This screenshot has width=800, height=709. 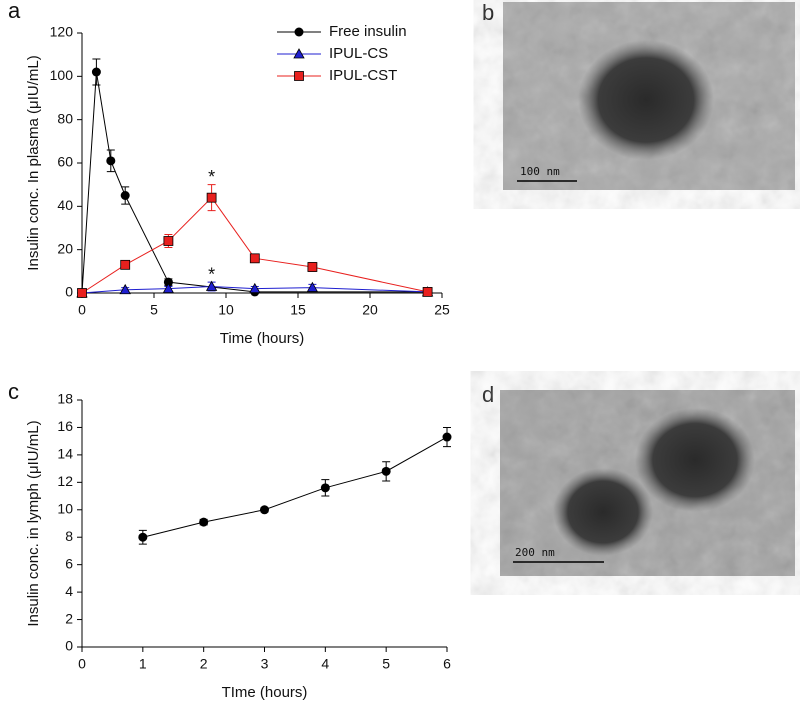 I want to click on y-tick-label: 10, so click(x=65, y=508).